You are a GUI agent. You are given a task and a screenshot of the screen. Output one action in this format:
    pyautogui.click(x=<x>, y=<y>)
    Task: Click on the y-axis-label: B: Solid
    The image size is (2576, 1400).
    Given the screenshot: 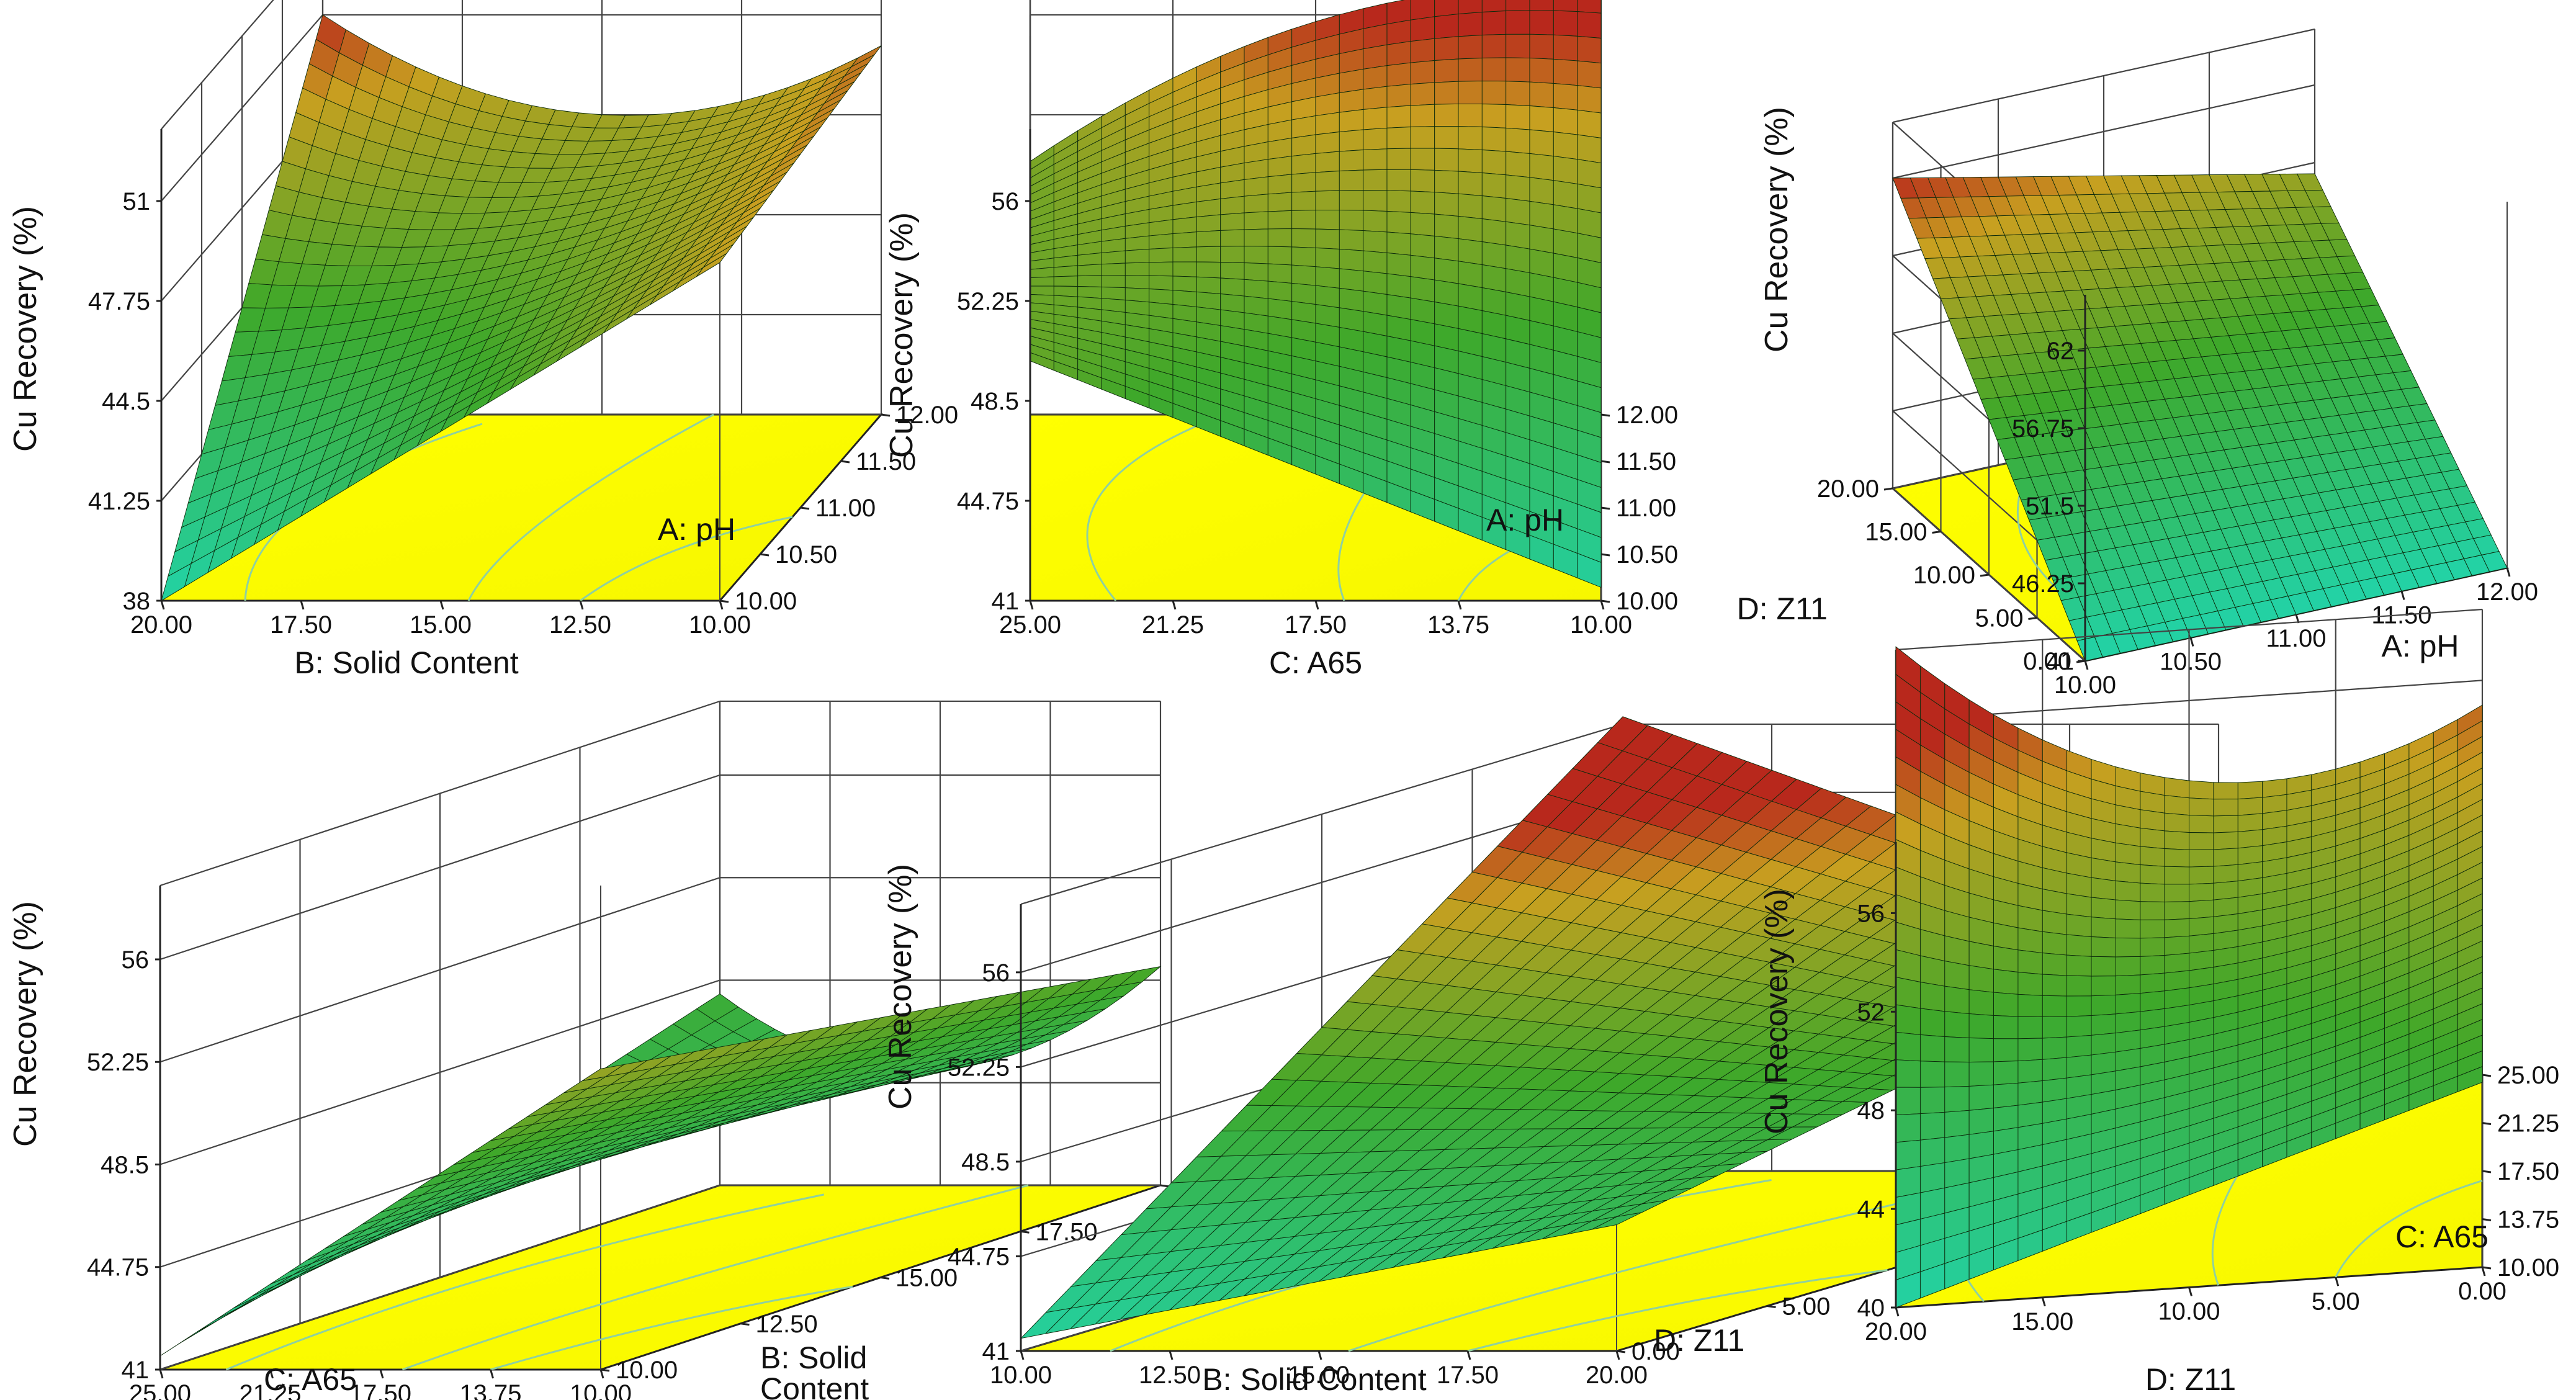 What is the action you would take?
    pyautogui.click(x=813, y=1357)
    